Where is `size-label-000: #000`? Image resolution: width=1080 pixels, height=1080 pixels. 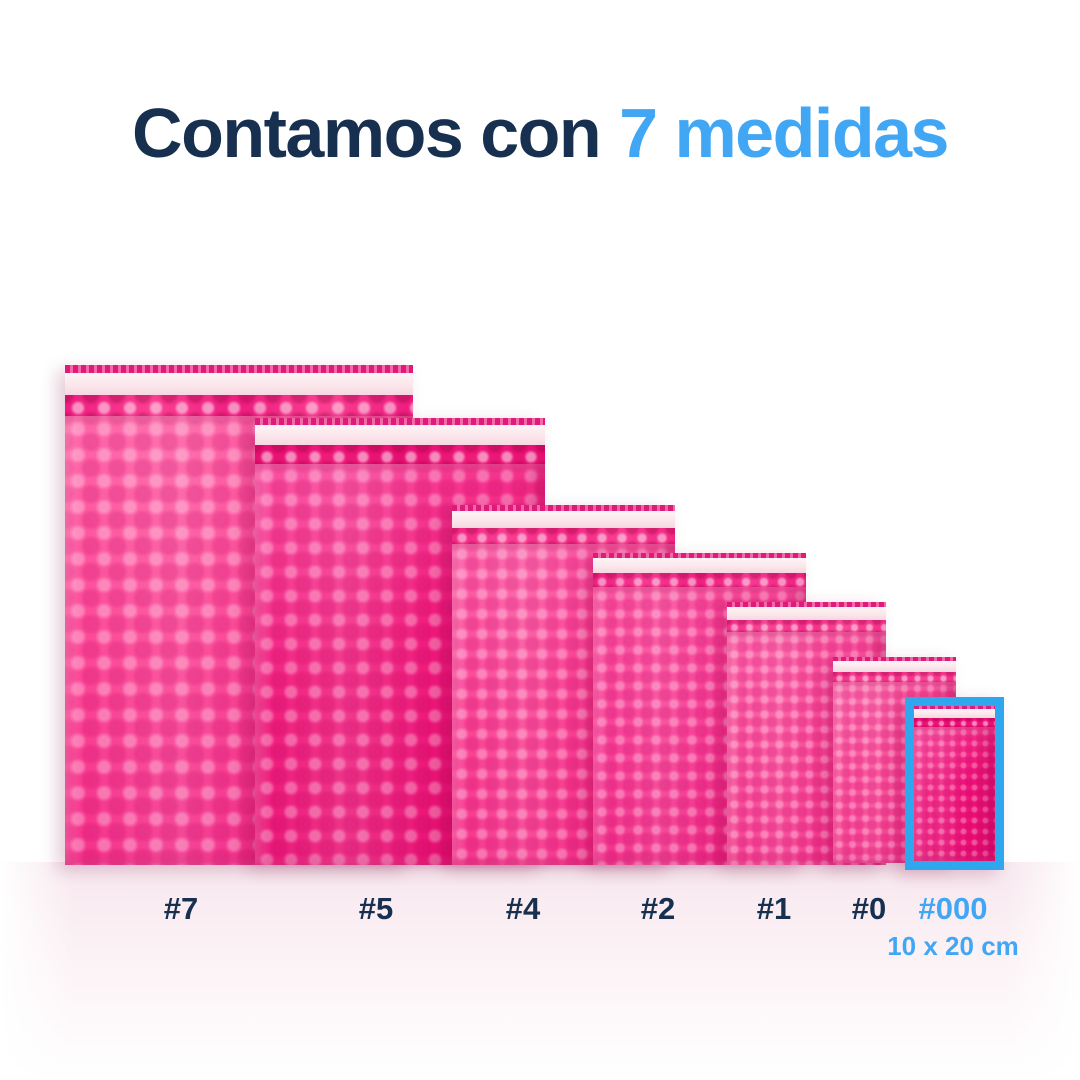 size-label-000: #000 is located at coordinates (953, 908).